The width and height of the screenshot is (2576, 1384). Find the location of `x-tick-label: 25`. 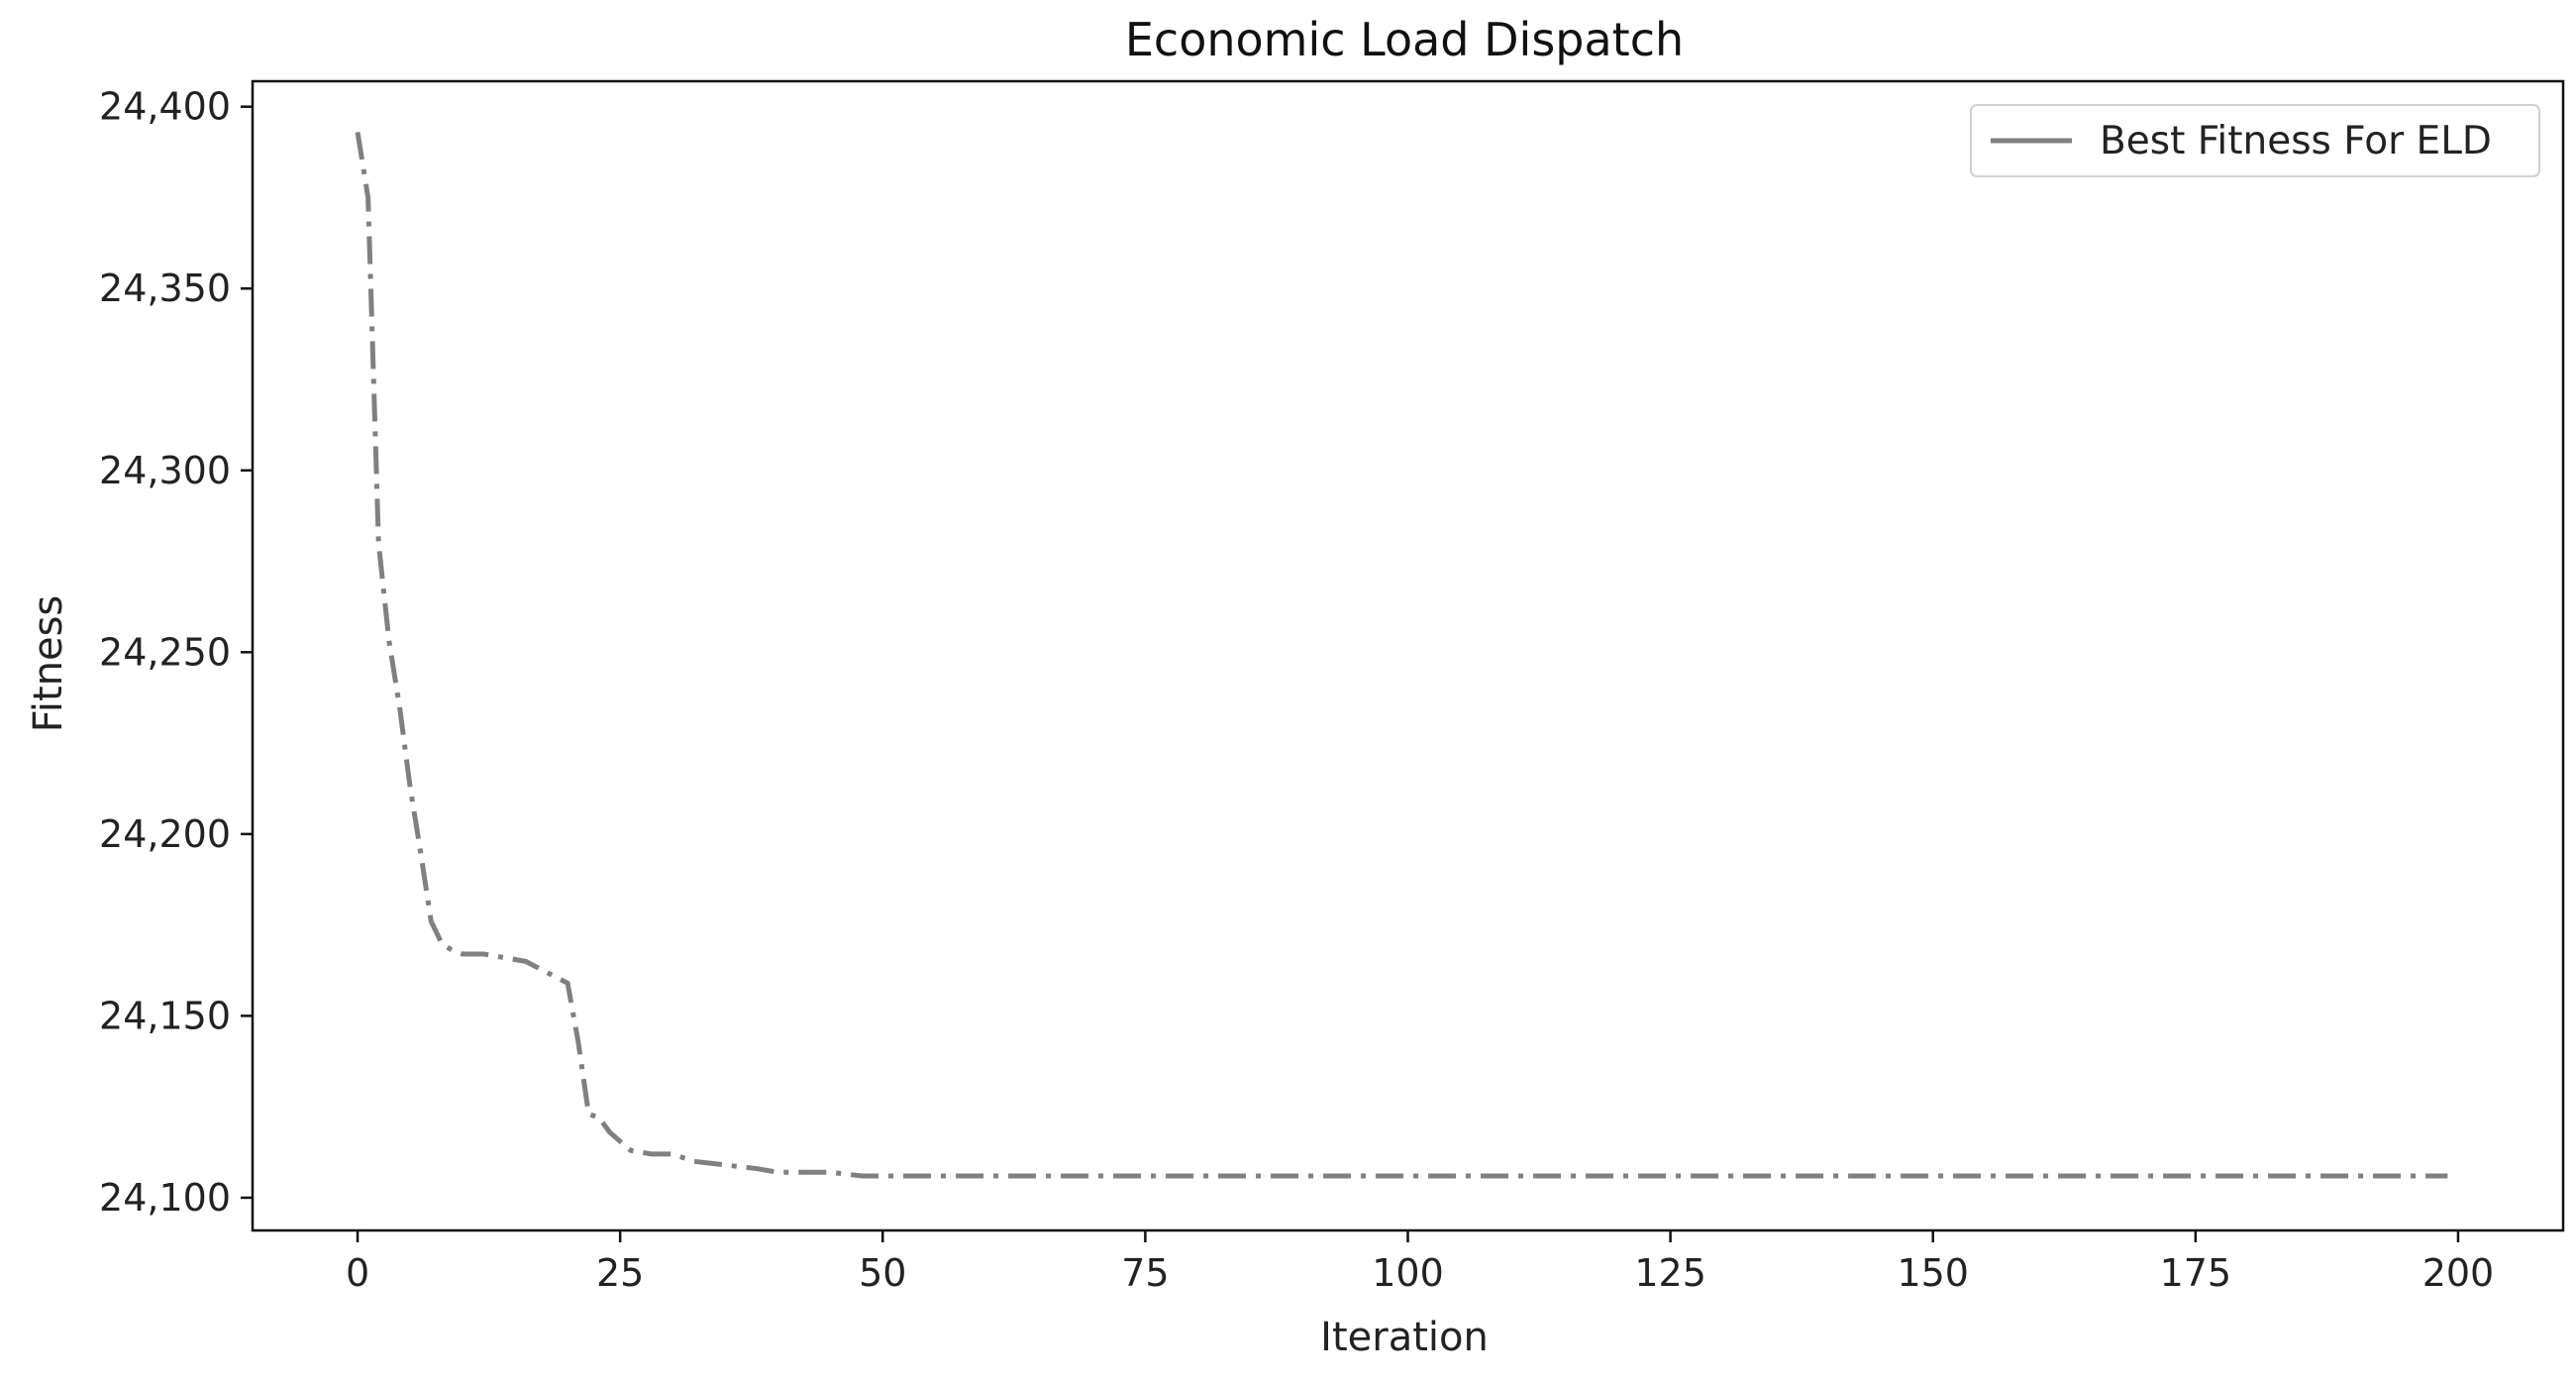

x-tick-label: 25 is located at coordinates (620, 1273).